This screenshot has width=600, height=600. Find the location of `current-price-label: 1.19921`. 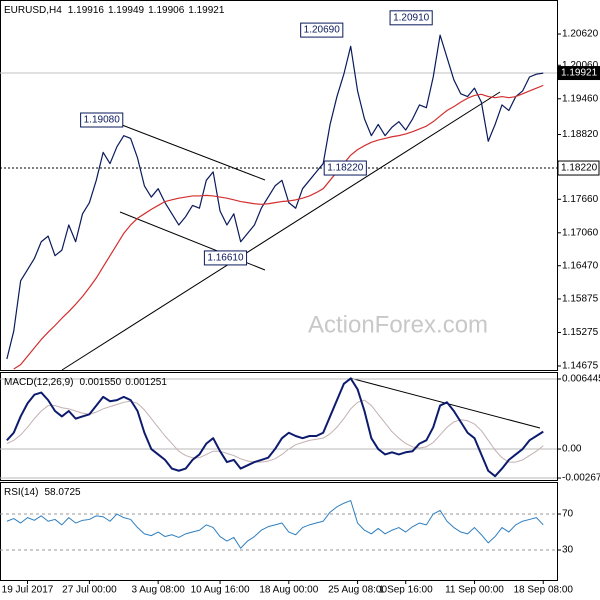

current-price-label: 1.19921 is located at coordinates (579, 73).